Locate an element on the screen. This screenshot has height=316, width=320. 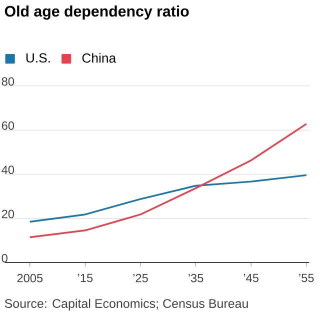
y-tick-label: 80 is located at coordinates (8, 81).